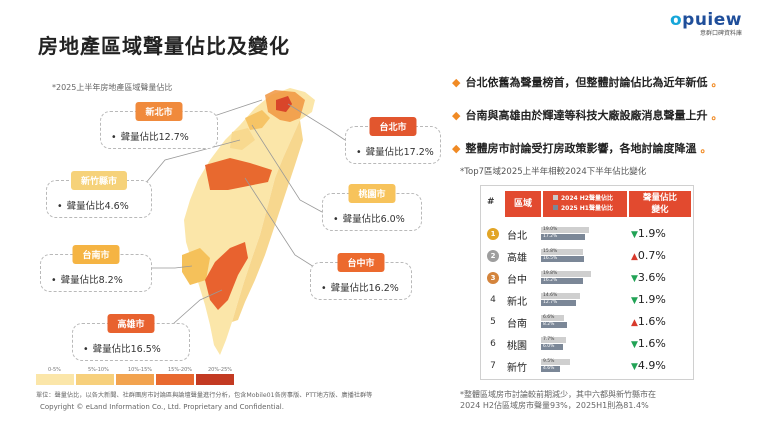 The height and width of the screenshot is (423, 760). What do you see at coordinates (87, 279) in the screenshot?
I see `callout-value: 聲量佔比8.2%` at bounding box center [87, 279].